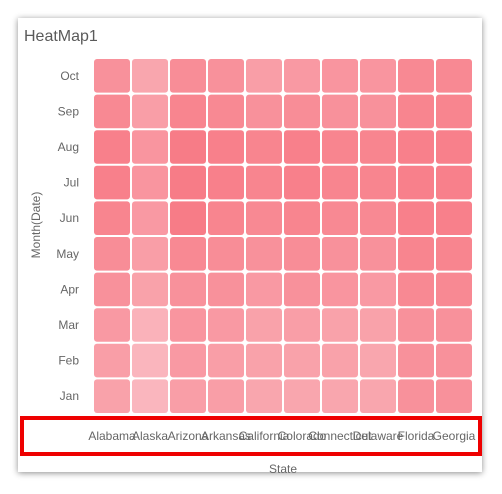 The image size is (502, 494). Describe the element at coordinates (416, 325) in the screenshot. I see `heatmap-cell-mar-florida` at that location.